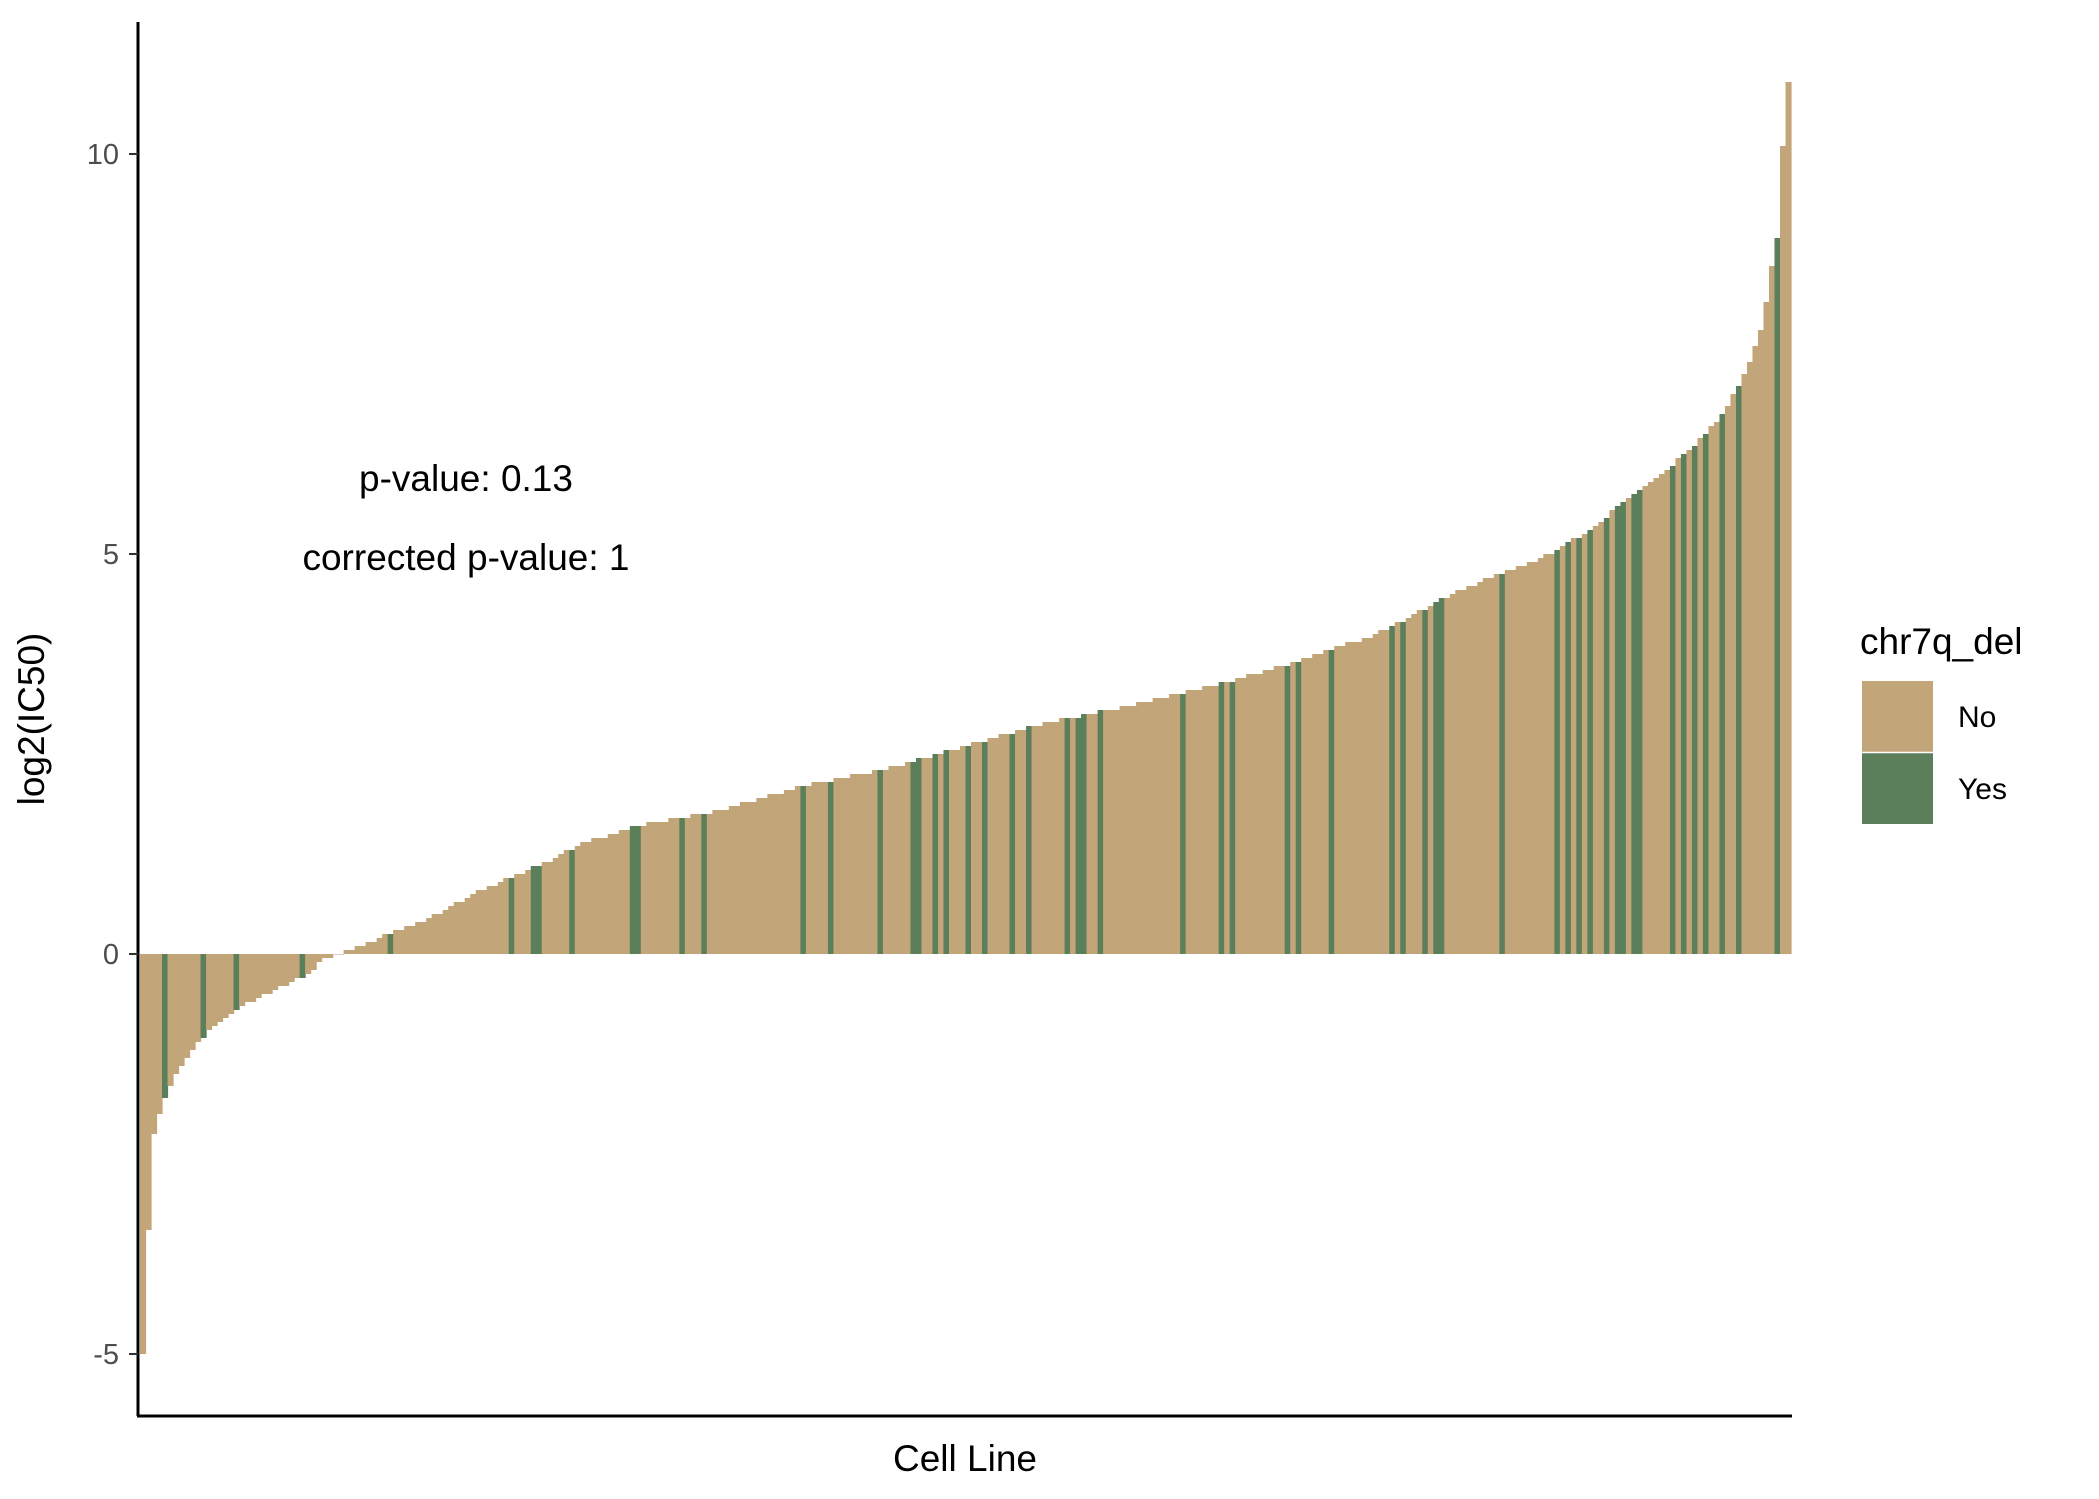 The width and height of the screenshot is (2099, 1499). What do you see at coordinates (1941, 641) in the screenshot?
I see `legend-title: chr7q_del` at bounding box center [1941, 641].